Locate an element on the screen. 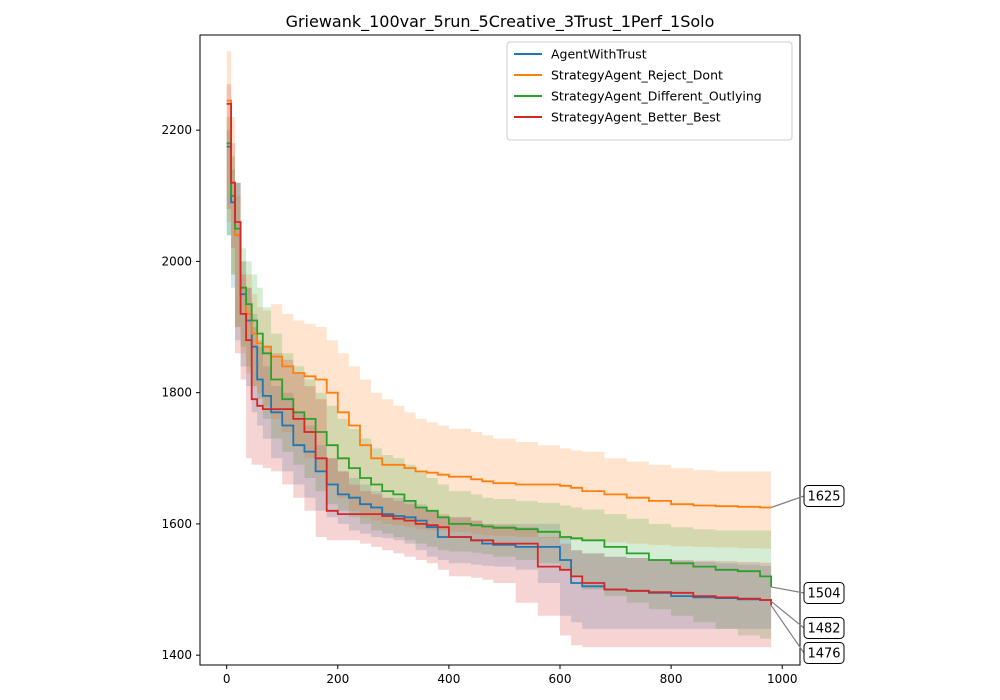 The width and height of the screenshot is (1000, 700). y-axis: 1400 1600 1800 2000 2200 is located at coordinates (180, 392).